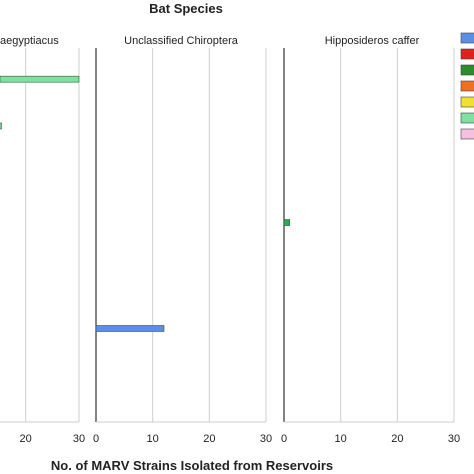 The image size is (474, 474). I want to click on chart-title: Bat Species, so click(186, 8).